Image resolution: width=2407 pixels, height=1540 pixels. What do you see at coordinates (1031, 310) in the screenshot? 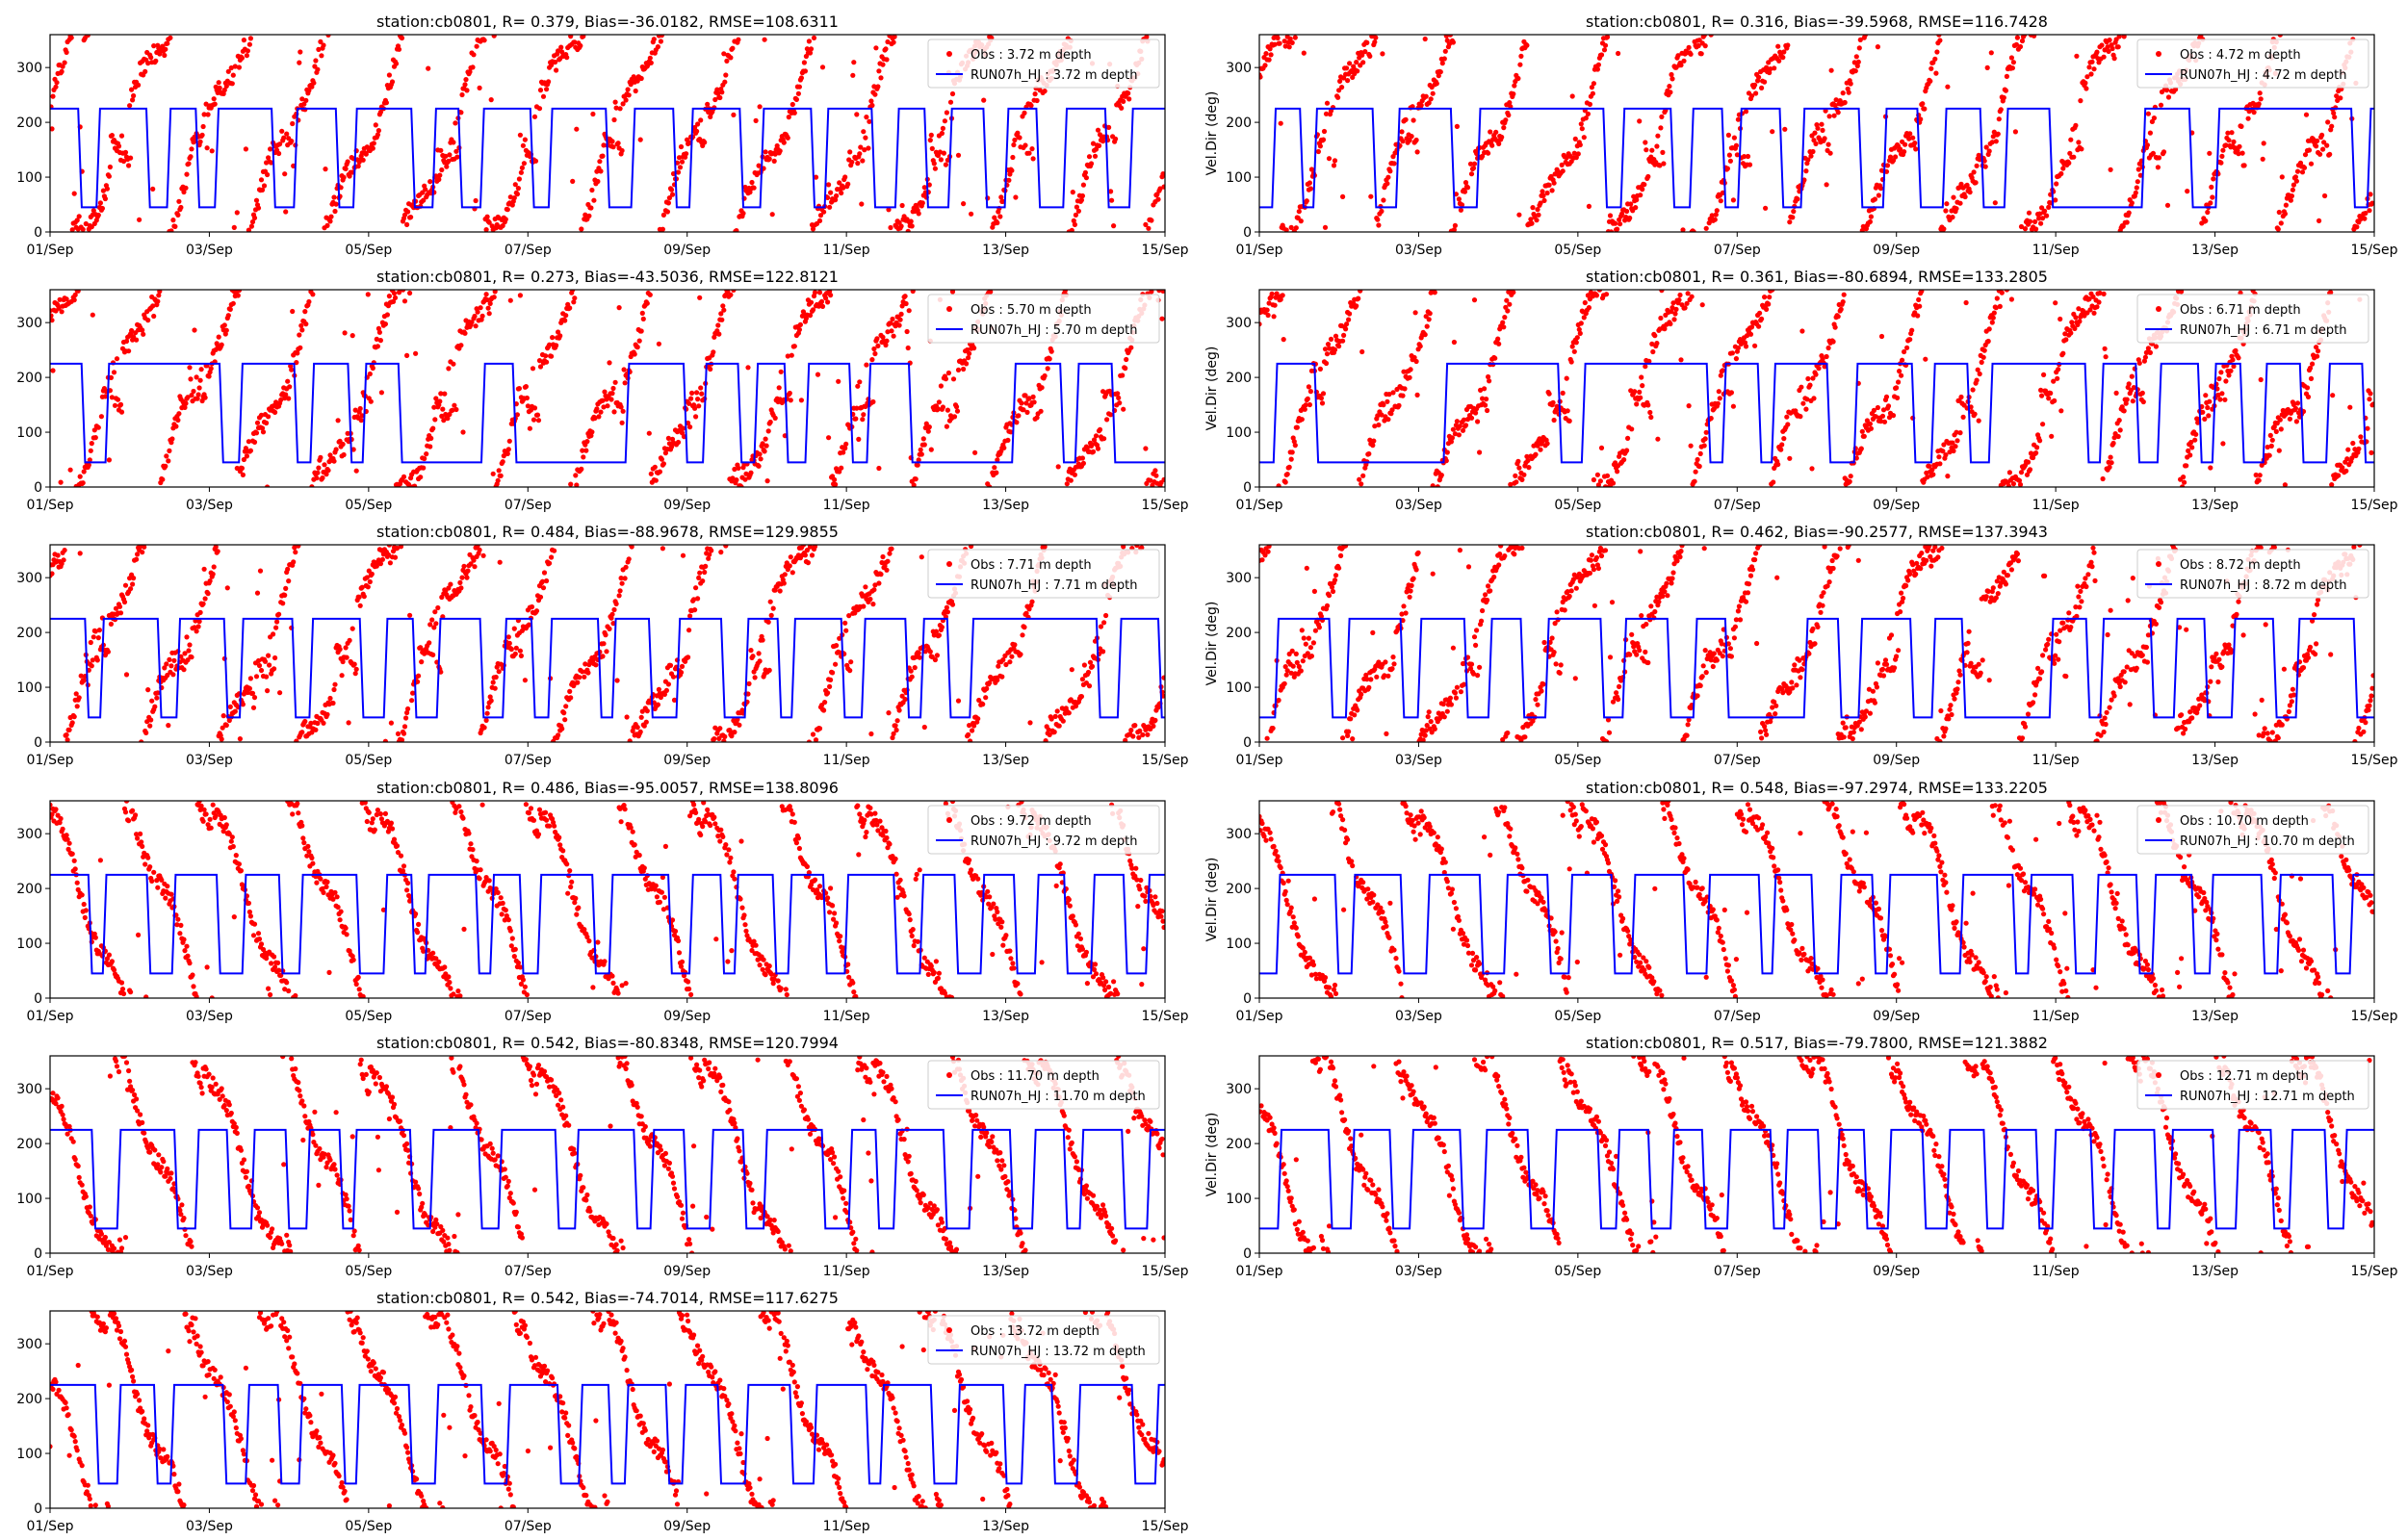
I see `legend-label: Obs : 5.70 m depth` at bounding box center [1031, 310].